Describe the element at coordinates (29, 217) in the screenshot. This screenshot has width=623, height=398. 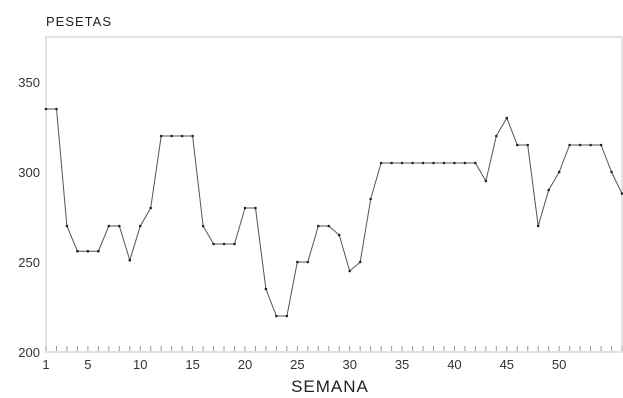
I see `y-tick-labels: 200 250 300 350` at that location.